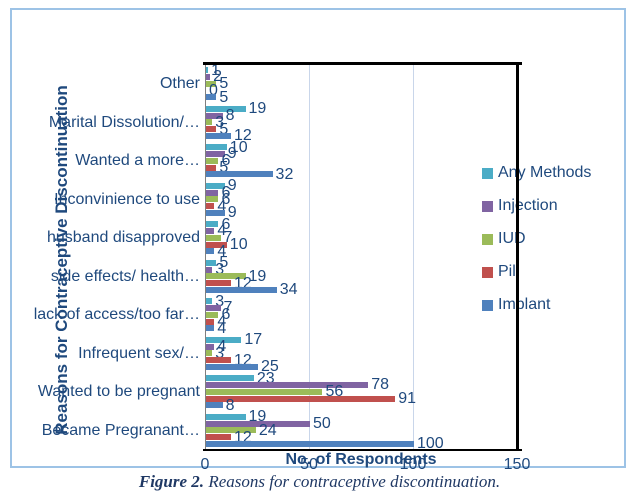  Describe the element at coordinates (413, 464) in the screenshot. I see `x-tick-label-100: 100` at that location.